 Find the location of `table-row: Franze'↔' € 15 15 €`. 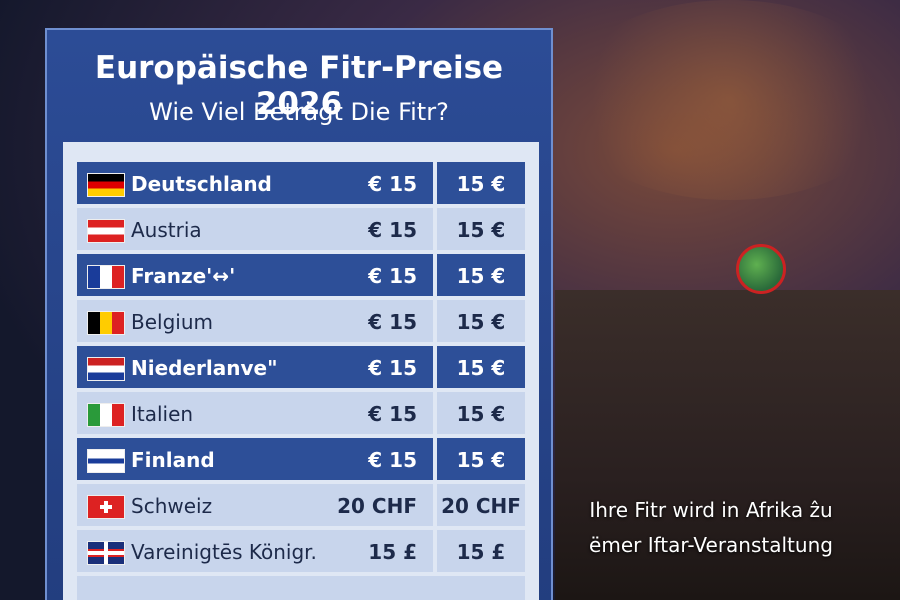

table-row: Franze'↔' € 15 15 € is located at coordinates (301, 275).